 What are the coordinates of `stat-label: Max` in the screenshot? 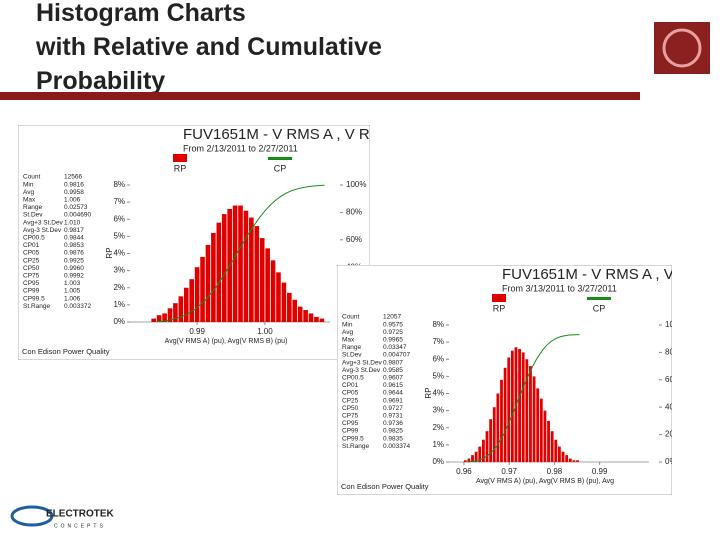 It's located at (348, 340).